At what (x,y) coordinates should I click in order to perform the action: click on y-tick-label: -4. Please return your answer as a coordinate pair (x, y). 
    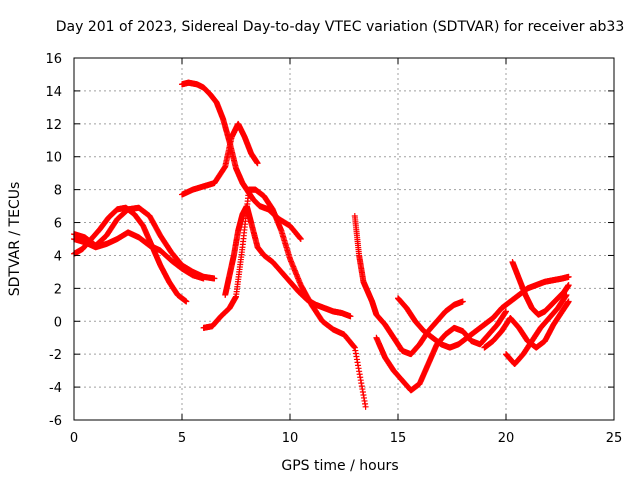
    Looking at the image, I should click on (55, 388).